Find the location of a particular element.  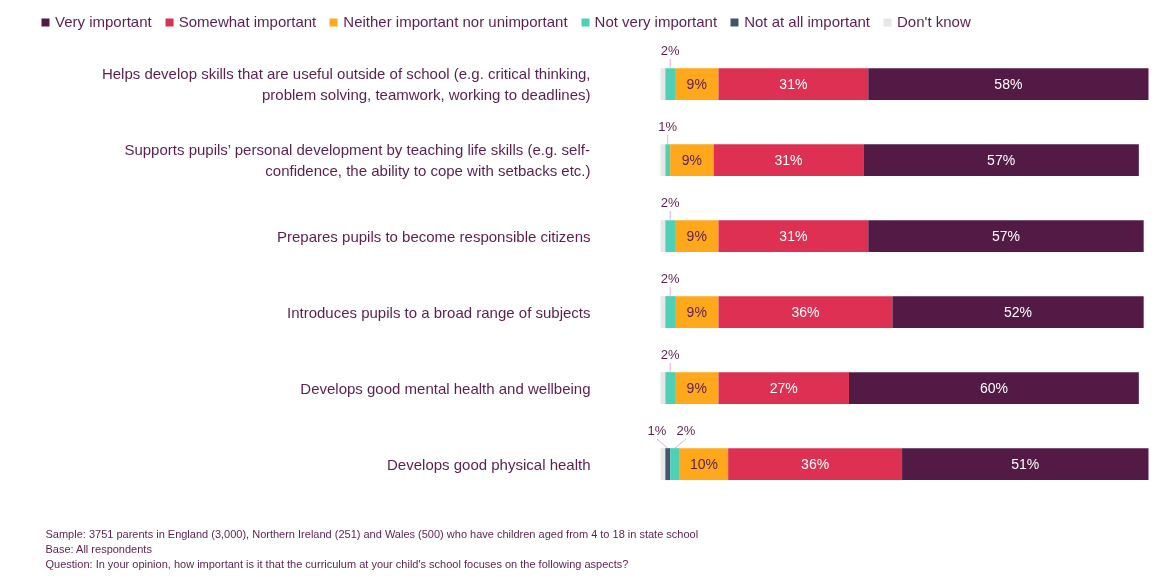

data-label: 58% is located at coordinates (1008, 84).